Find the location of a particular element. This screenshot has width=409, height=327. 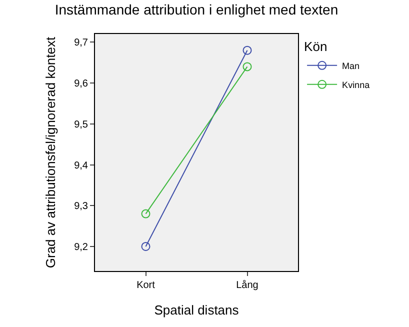

y-tick-label: 9,6 is located at coordinates (81, 84).